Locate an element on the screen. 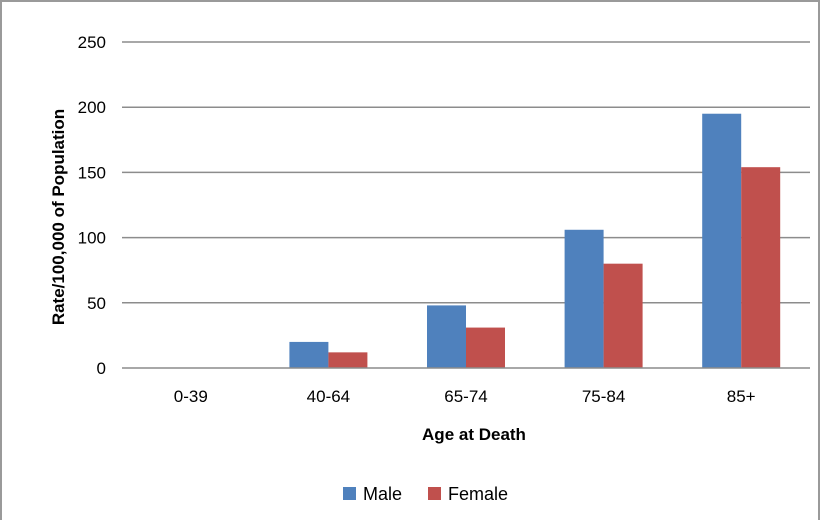  y-axis-ticks: 0 50 100 150 200 250 is located at coordinates (92, 205).